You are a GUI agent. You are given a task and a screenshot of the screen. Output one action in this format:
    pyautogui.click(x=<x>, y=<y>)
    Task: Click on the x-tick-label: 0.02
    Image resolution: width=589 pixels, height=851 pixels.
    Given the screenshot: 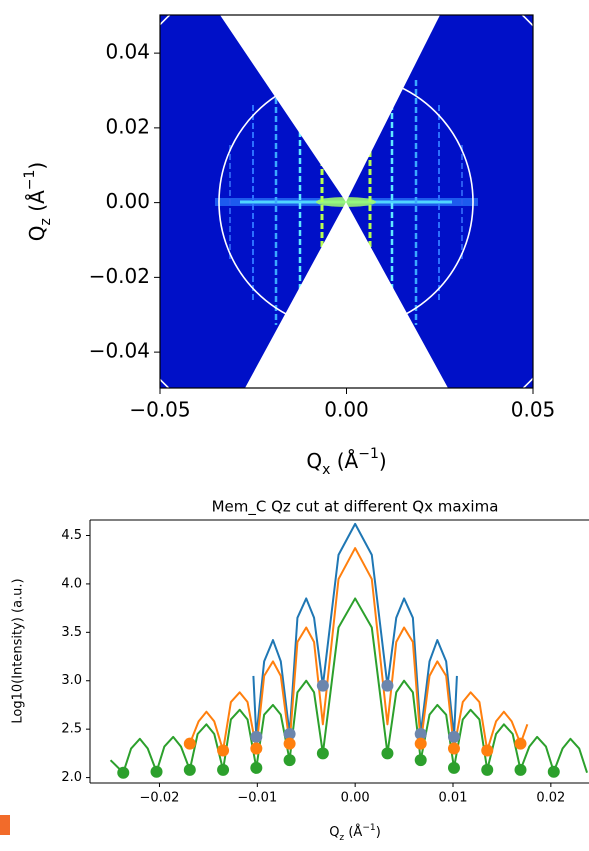 What is the action you would take?
    pyautogui.click(x=550, y=798)
    